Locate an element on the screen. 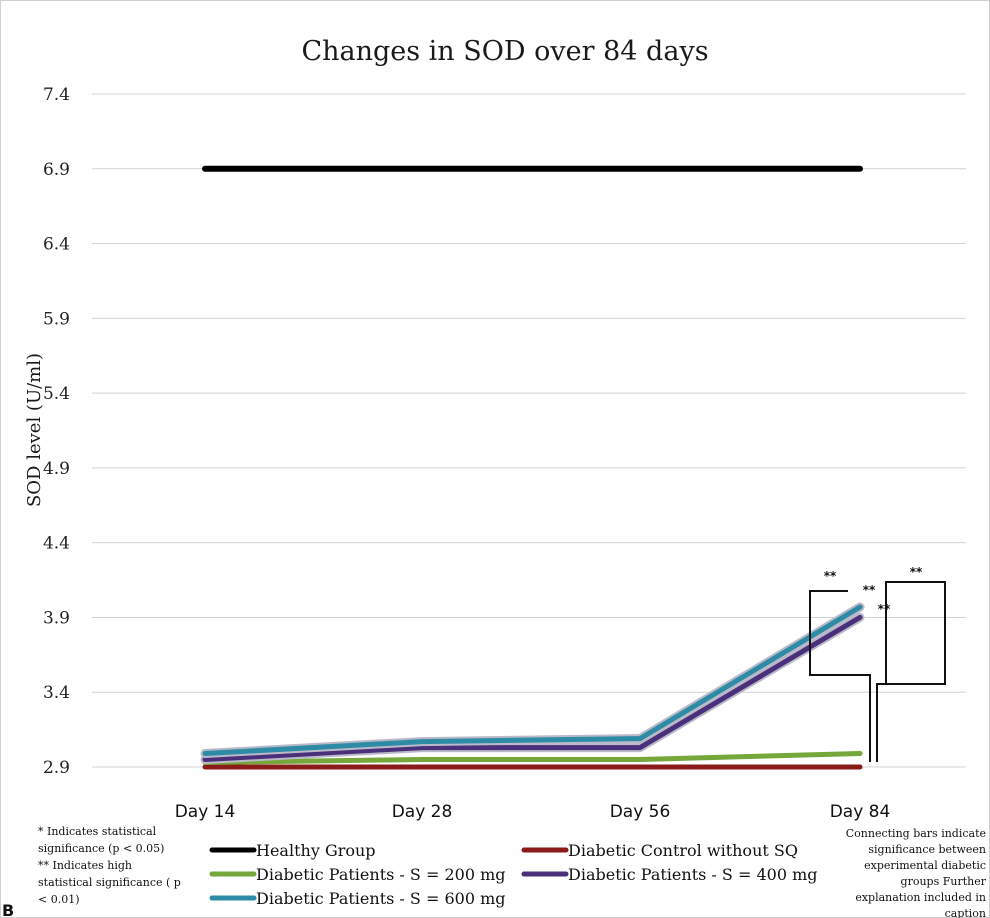 The image size is (990, 918). y-tick-label: 5.9 is located at coordinates (56, 319).